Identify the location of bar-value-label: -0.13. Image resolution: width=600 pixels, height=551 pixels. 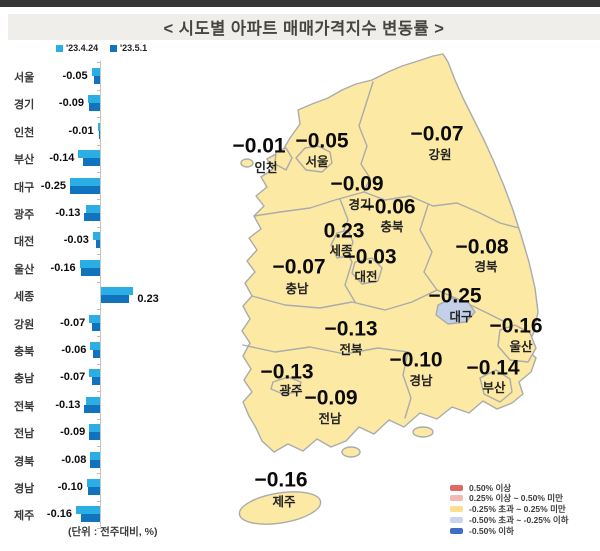
(68, 404).